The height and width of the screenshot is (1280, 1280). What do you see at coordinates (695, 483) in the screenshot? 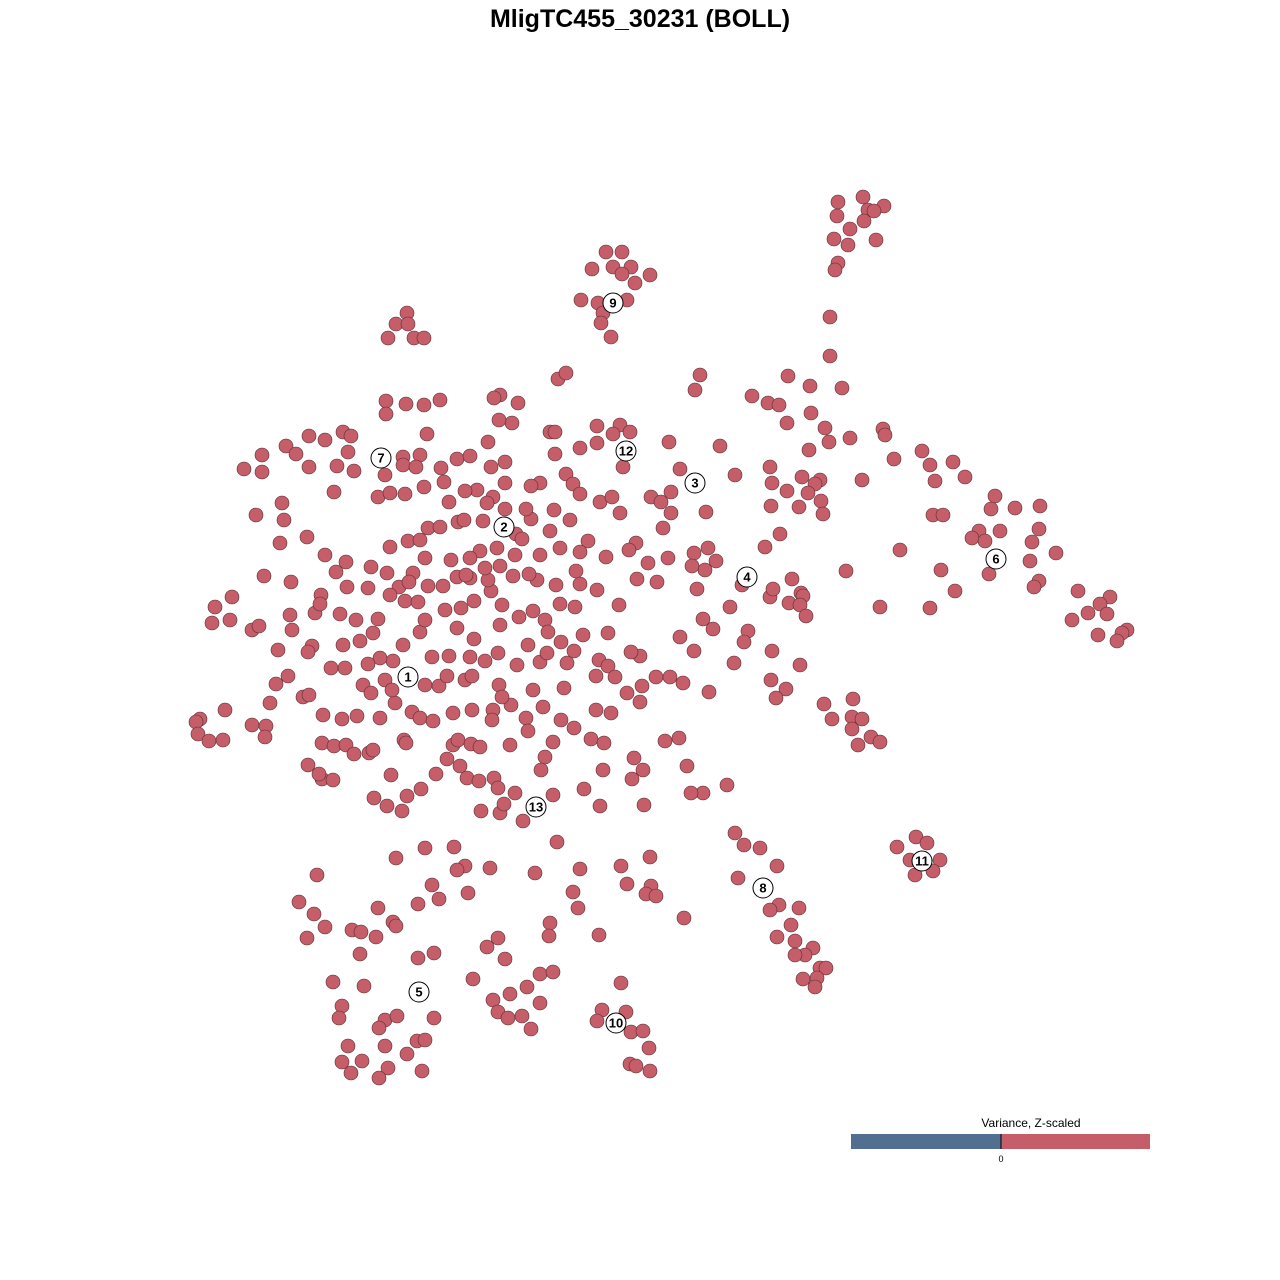
I see `cluster-label: 3` at bounding box center [695, 483].